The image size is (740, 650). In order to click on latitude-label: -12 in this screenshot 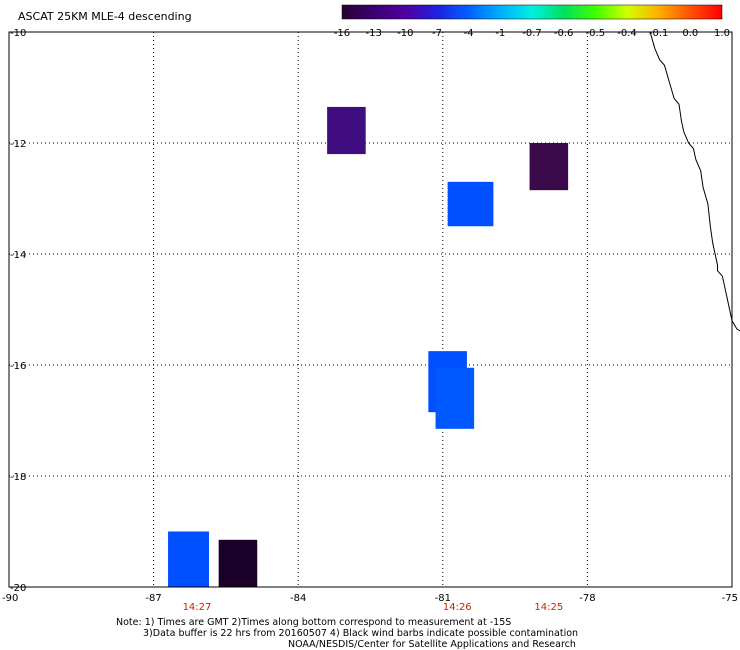, I will do `click(18, 144)`.